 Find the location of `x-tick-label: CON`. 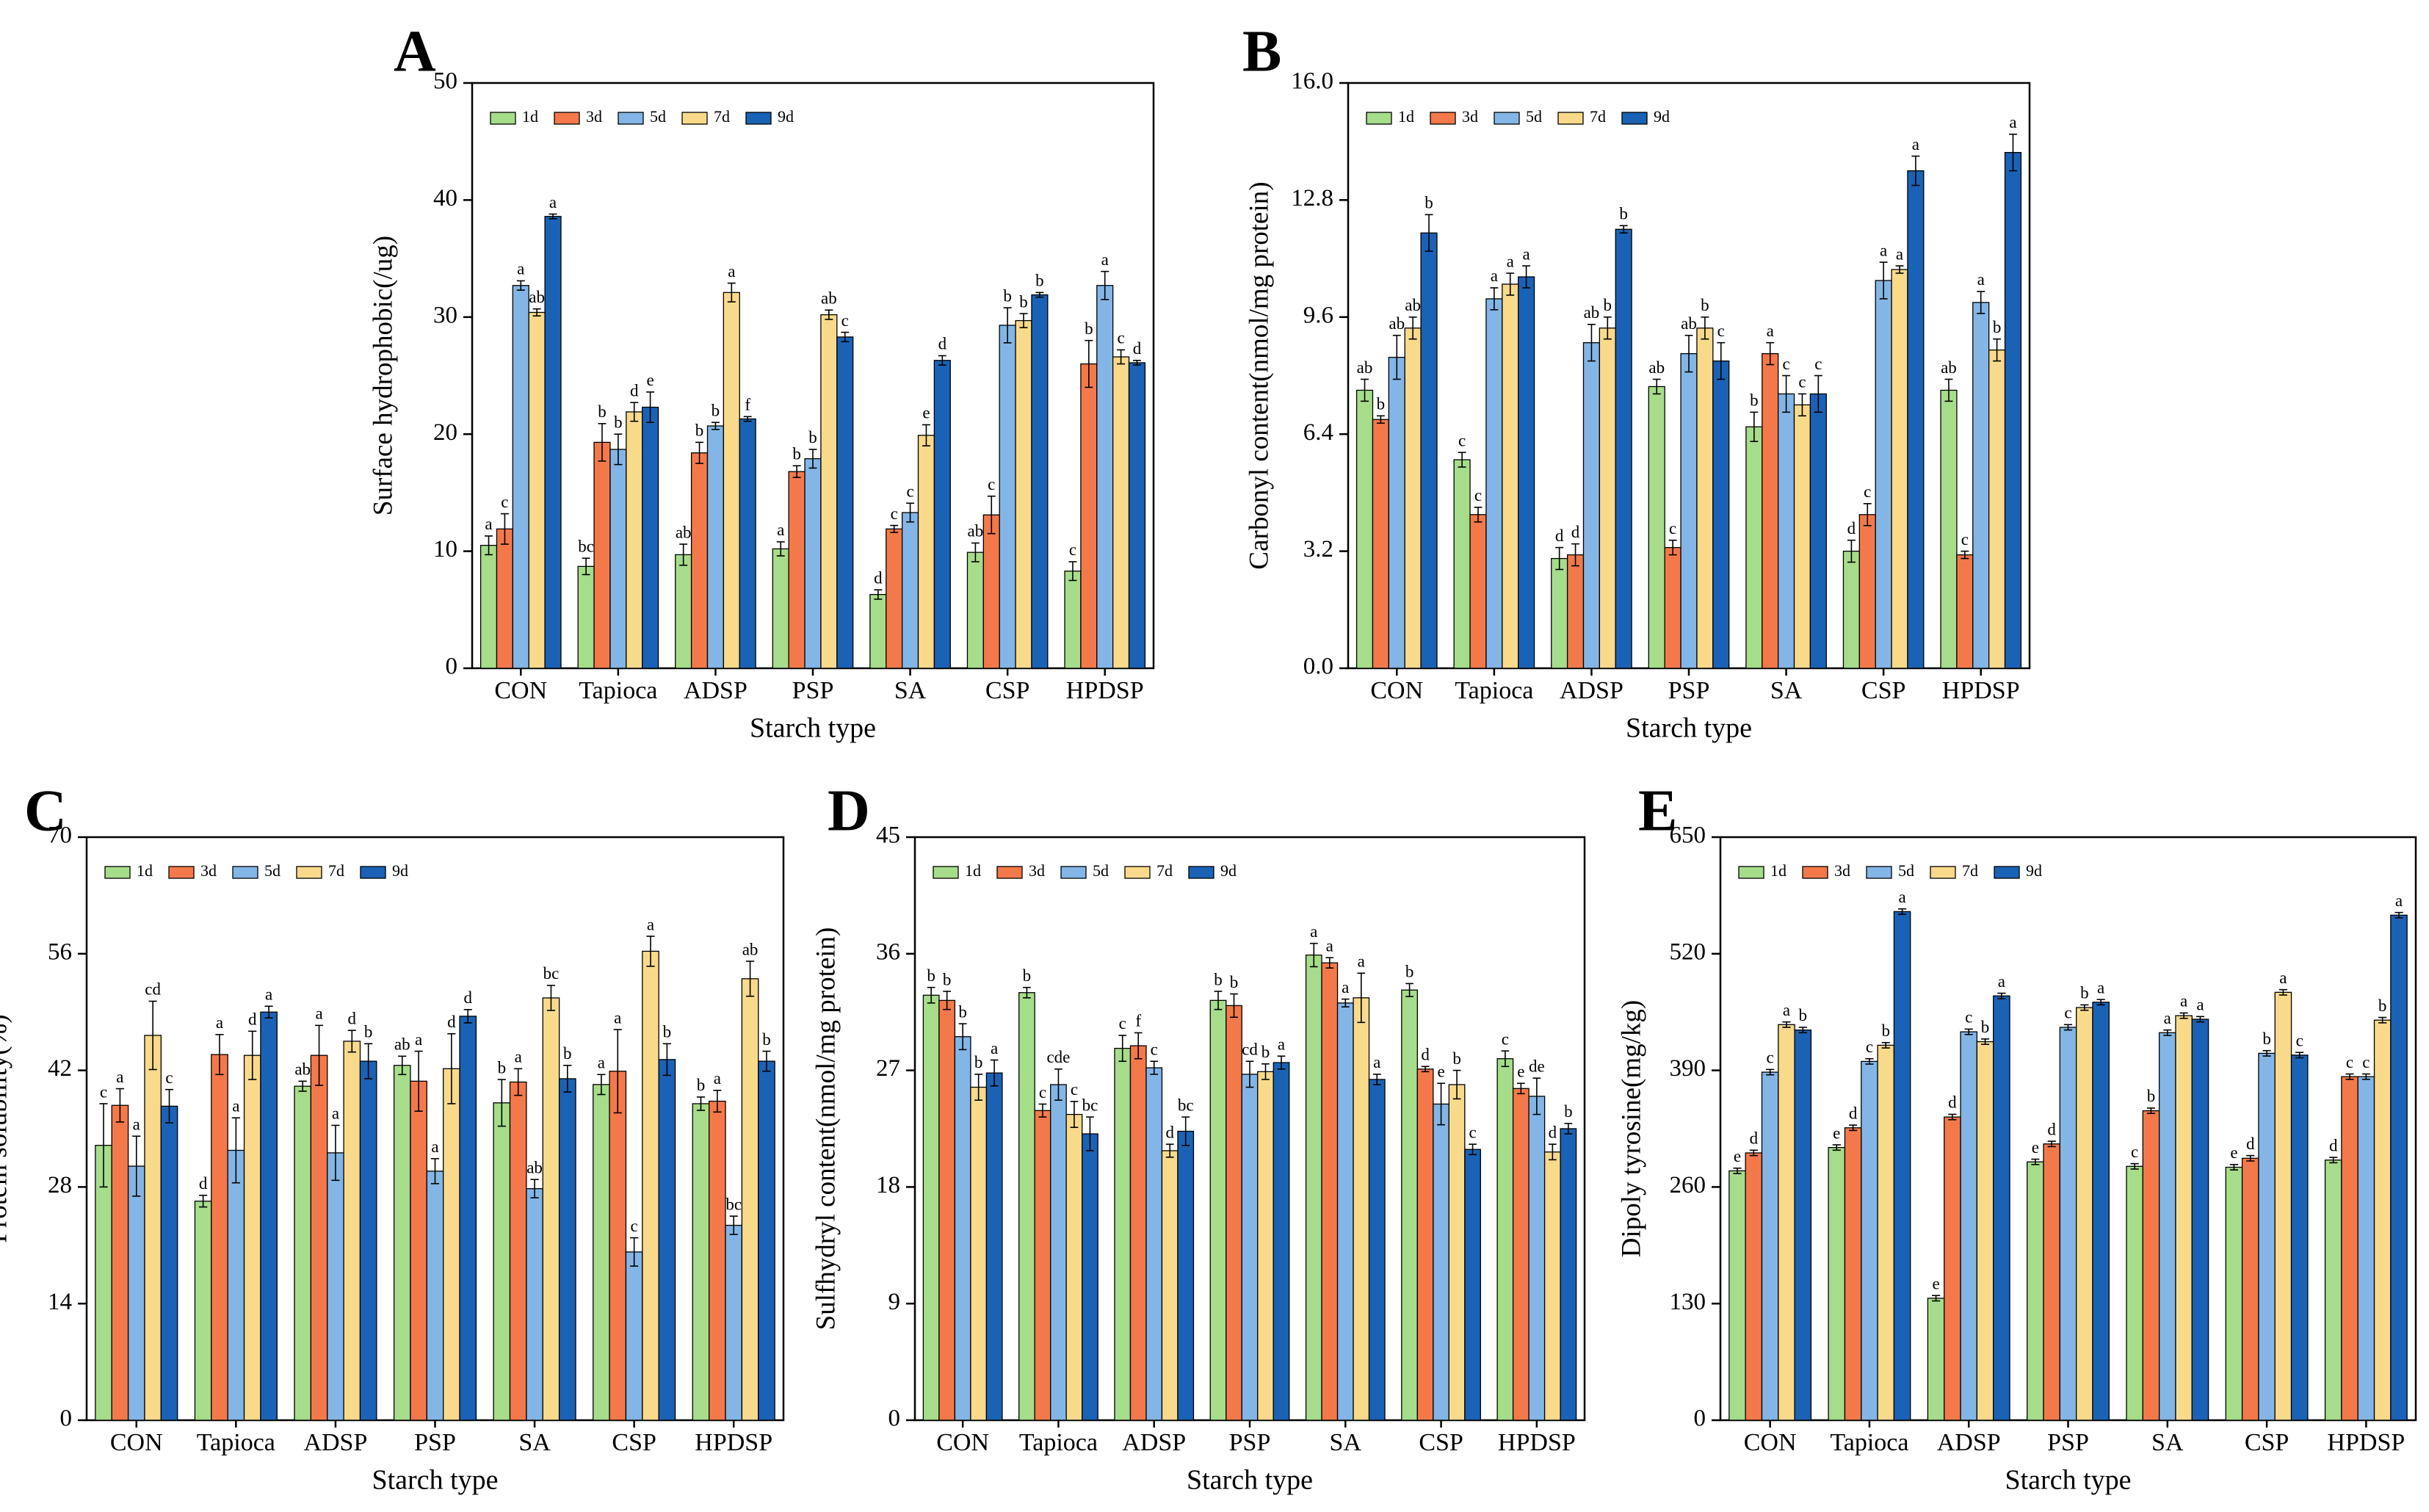

x-tick-label: CON is located at coordinates (962, 1443).